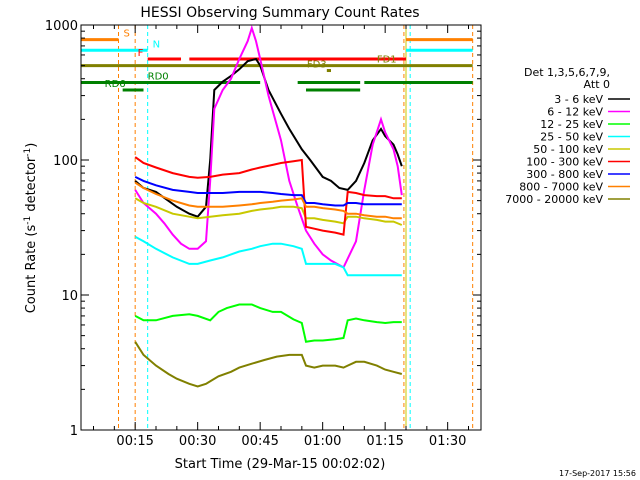 The width and height of the screenshot is (640, 480). What do you see at coordinates (74, 431) in the screenshot?
I see `y-tick-label: 1` at bounding box center [74, 431].